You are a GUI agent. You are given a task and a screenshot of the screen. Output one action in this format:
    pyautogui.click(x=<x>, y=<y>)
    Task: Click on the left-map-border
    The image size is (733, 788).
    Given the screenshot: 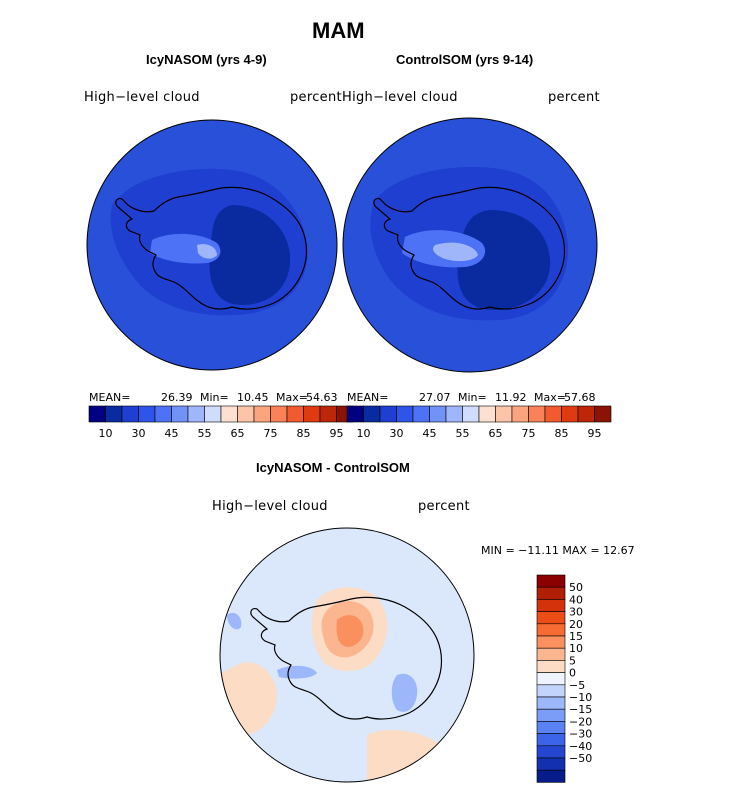 What is the action you would take?
    pyautogui.click(x=212, y=245)
    